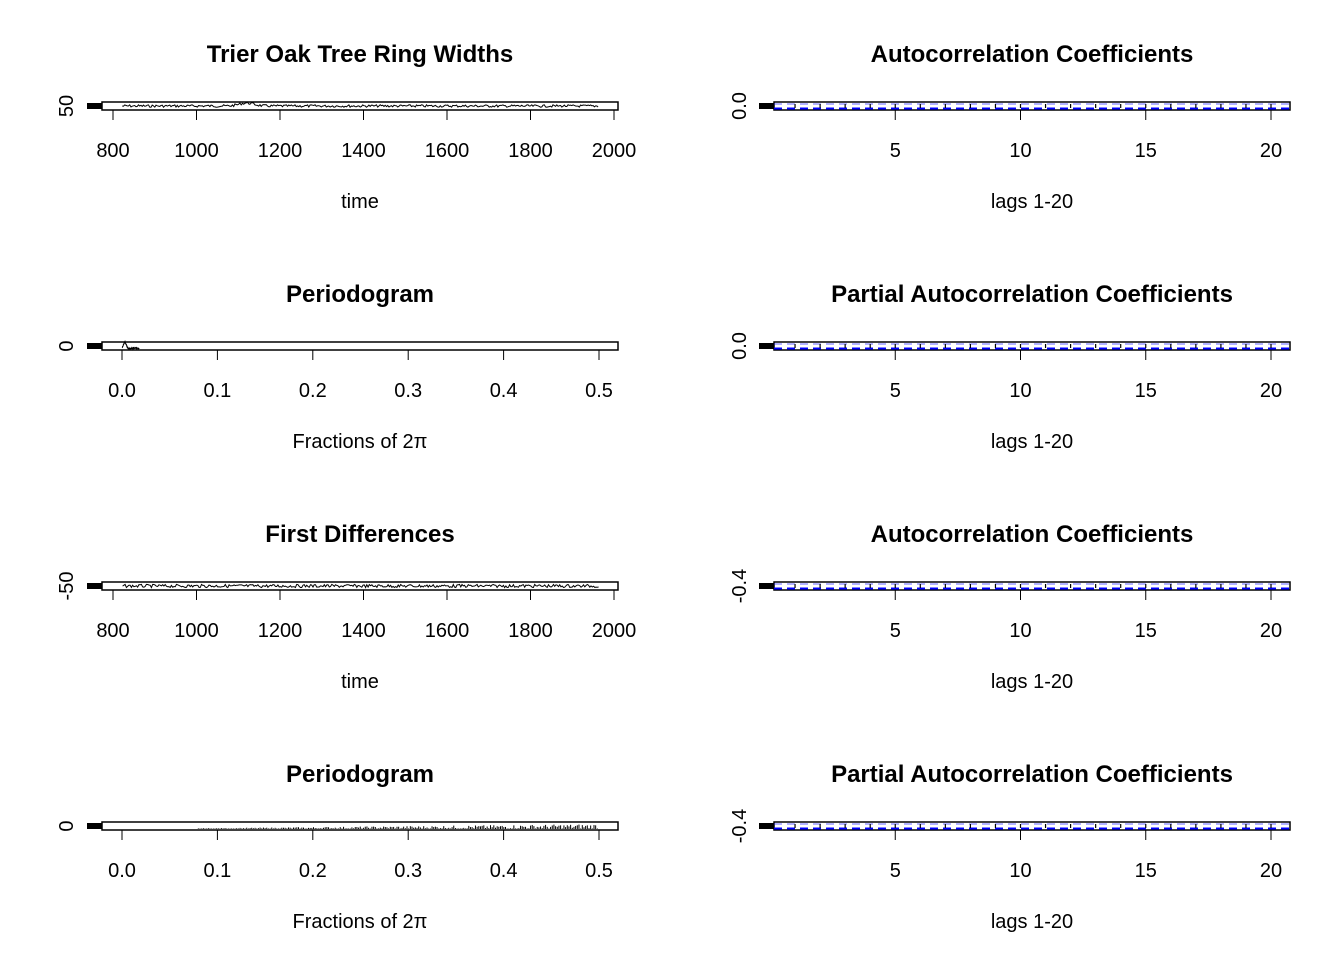  Describe the element at coordinates (360, 54) in the screenshot. I see `chart-title: Trier Oak Tree Ring Widths` at that location.